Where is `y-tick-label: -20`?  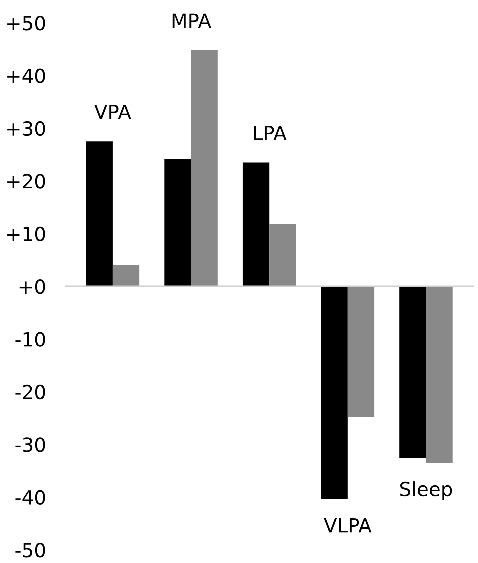 y-tick-label: -20 is located at coordinates (31, 392).